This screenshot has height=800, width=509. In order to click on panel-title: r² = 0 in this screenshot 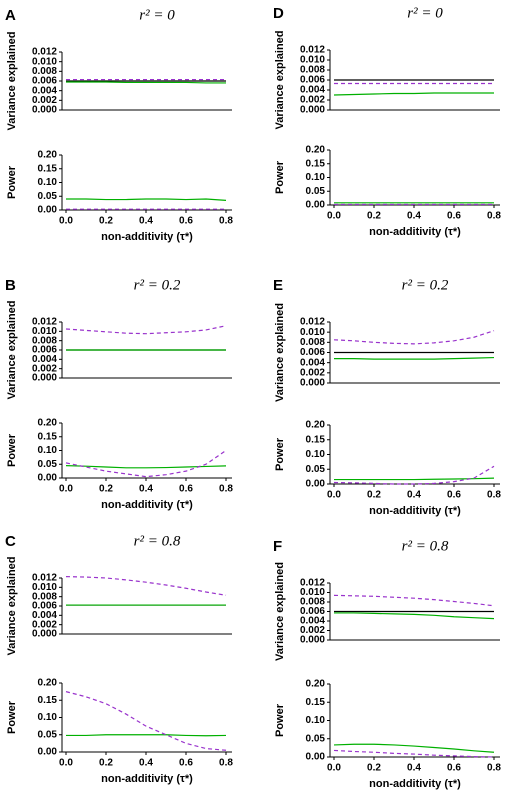, I will do `click(425, 13)`.